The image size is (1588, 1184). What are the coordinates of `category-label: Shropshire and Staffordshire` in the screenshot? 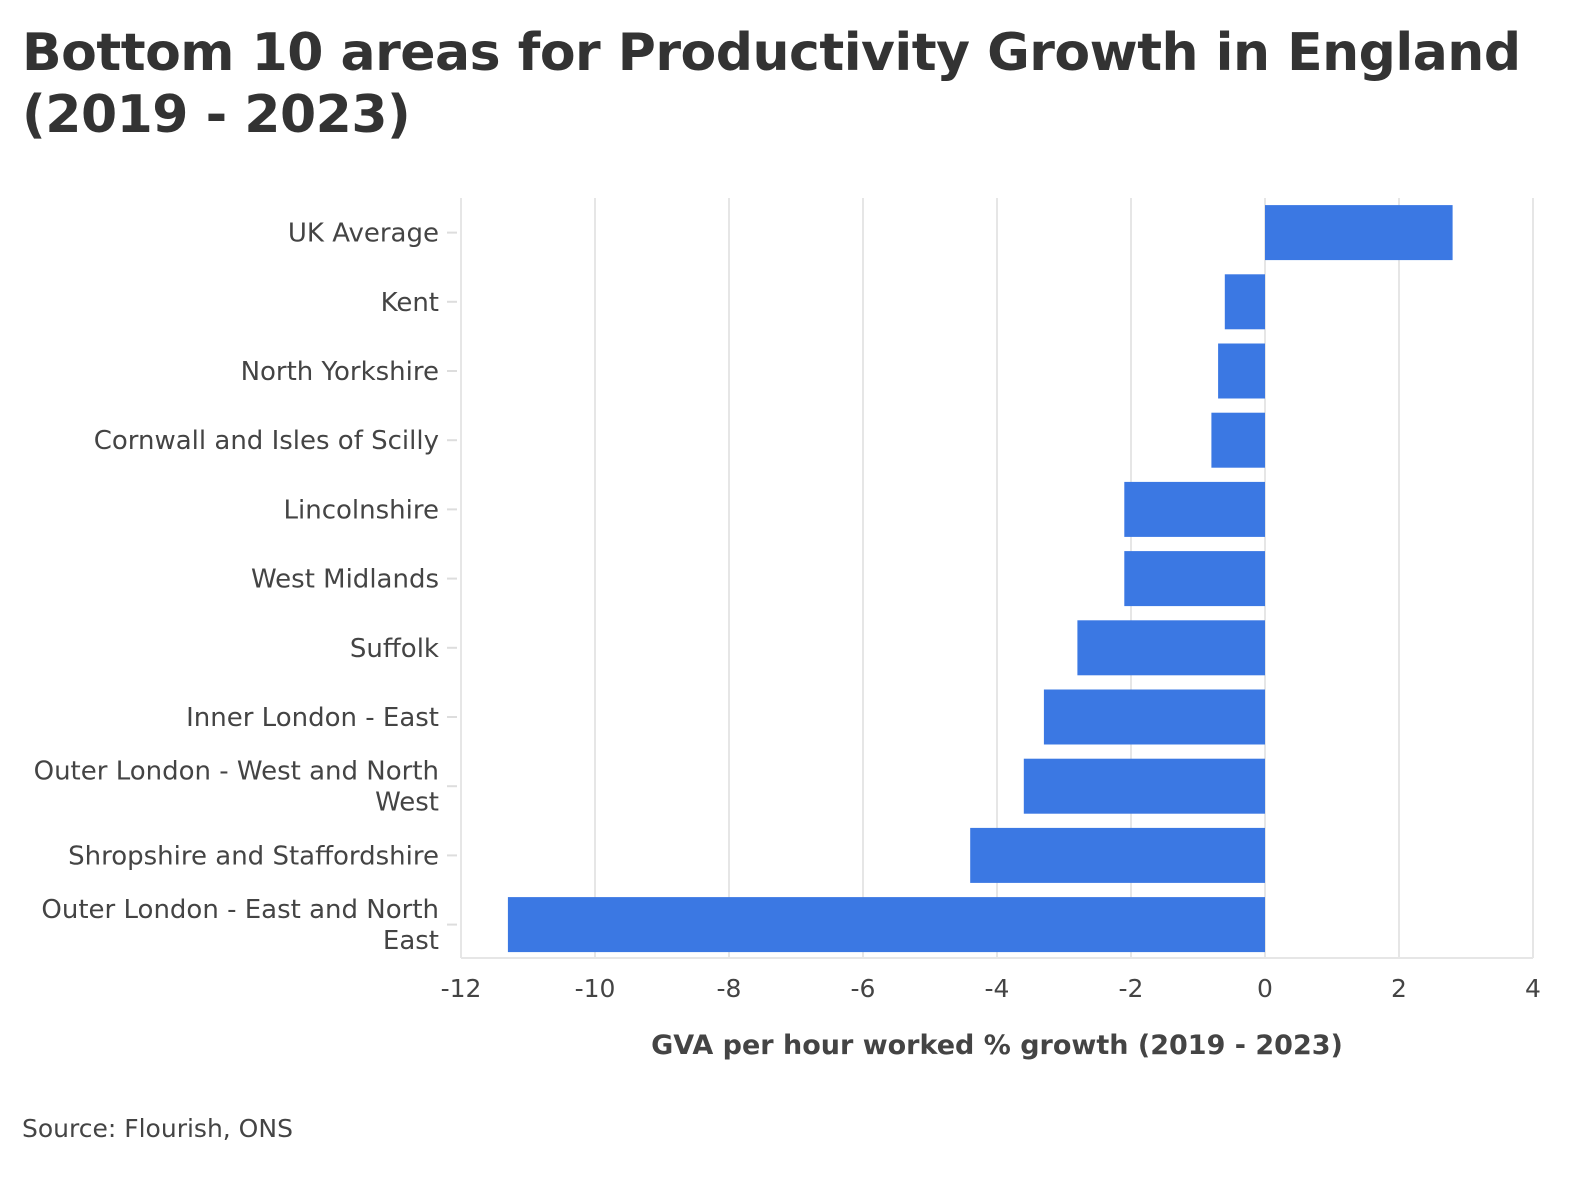 It's located at (253, 856).